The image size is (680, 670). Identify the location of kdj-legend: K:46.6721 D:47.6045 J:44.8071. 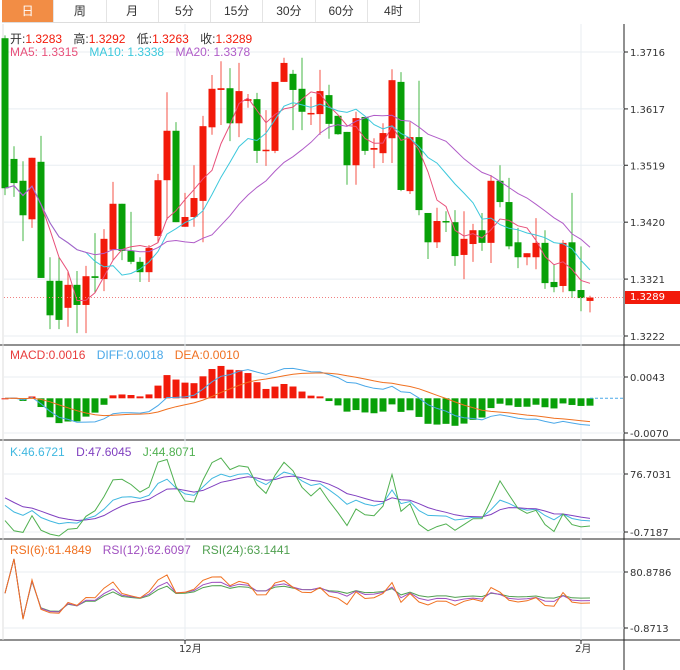
(107, 452).